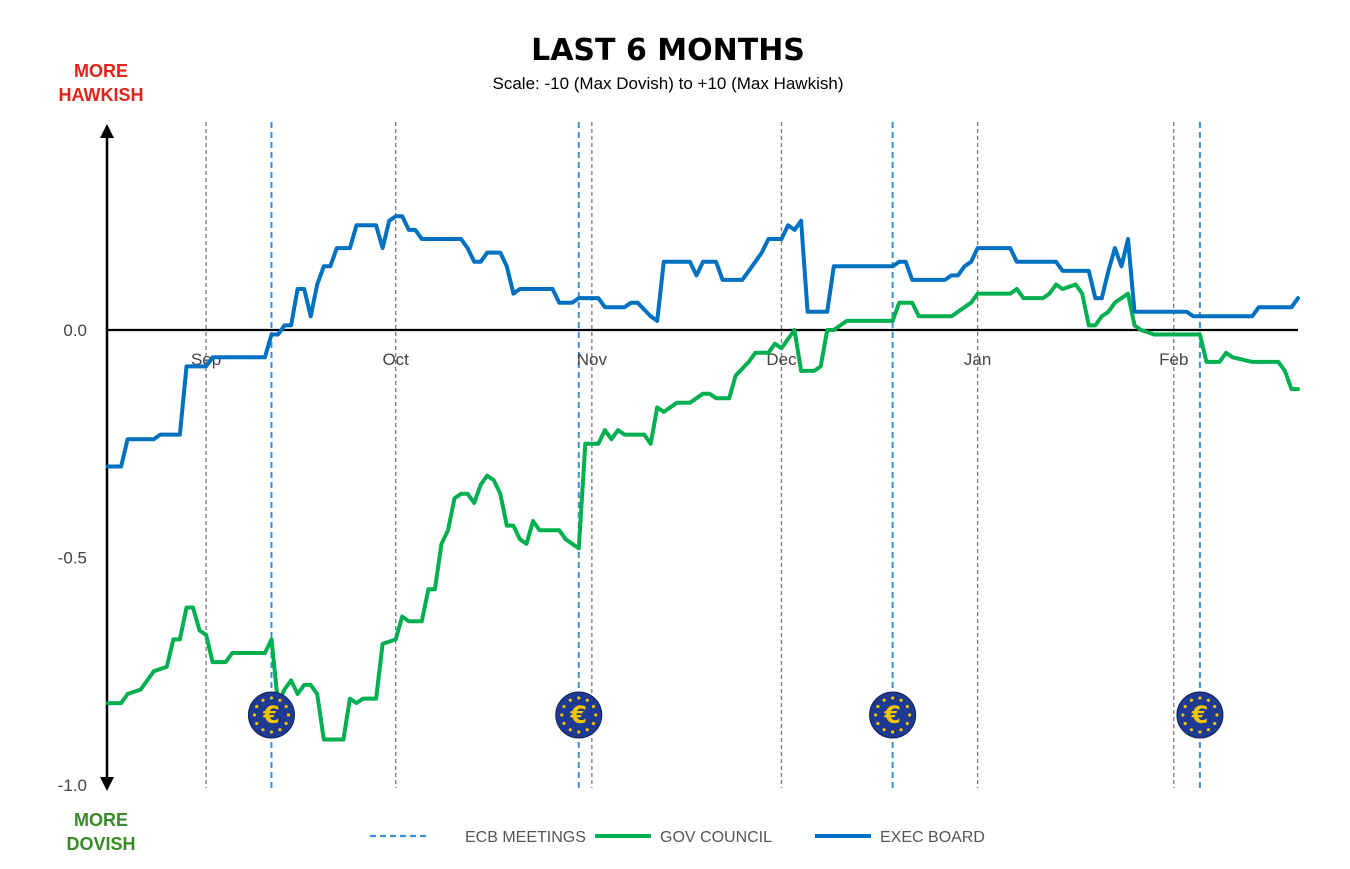 Image resolution: width=1350 pixels, height=869 pixels. I want to click on month-label-dec: Dec, so click(781, 359).